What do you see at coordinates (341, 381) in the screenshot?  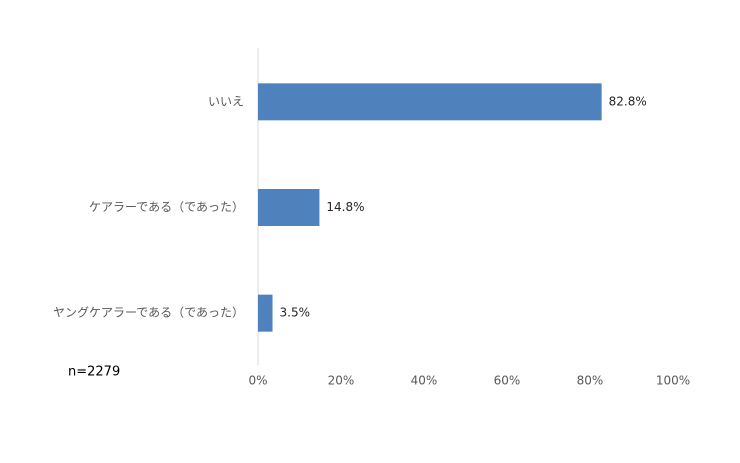 I see `x-tick-label: 20%` at bounding box center [341, 381].